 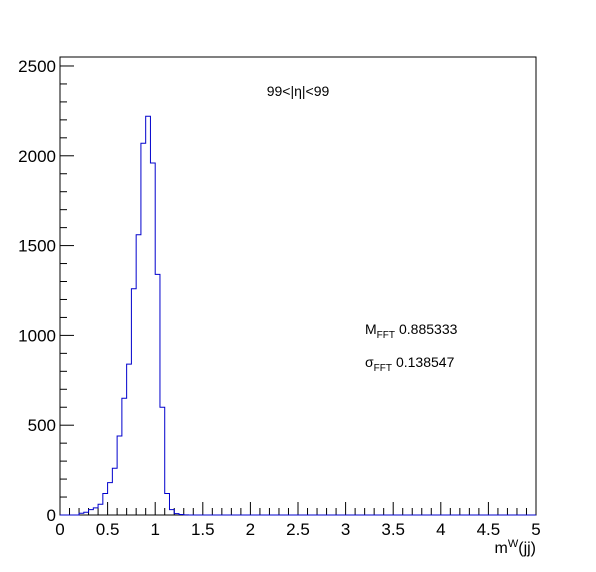 I want to click on x-tick-label: 2, so click(x=250, y=529).